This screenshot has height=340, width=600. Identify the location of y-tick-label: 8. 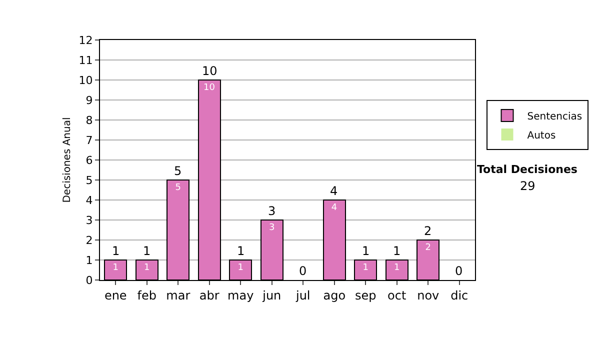
(89, 120).